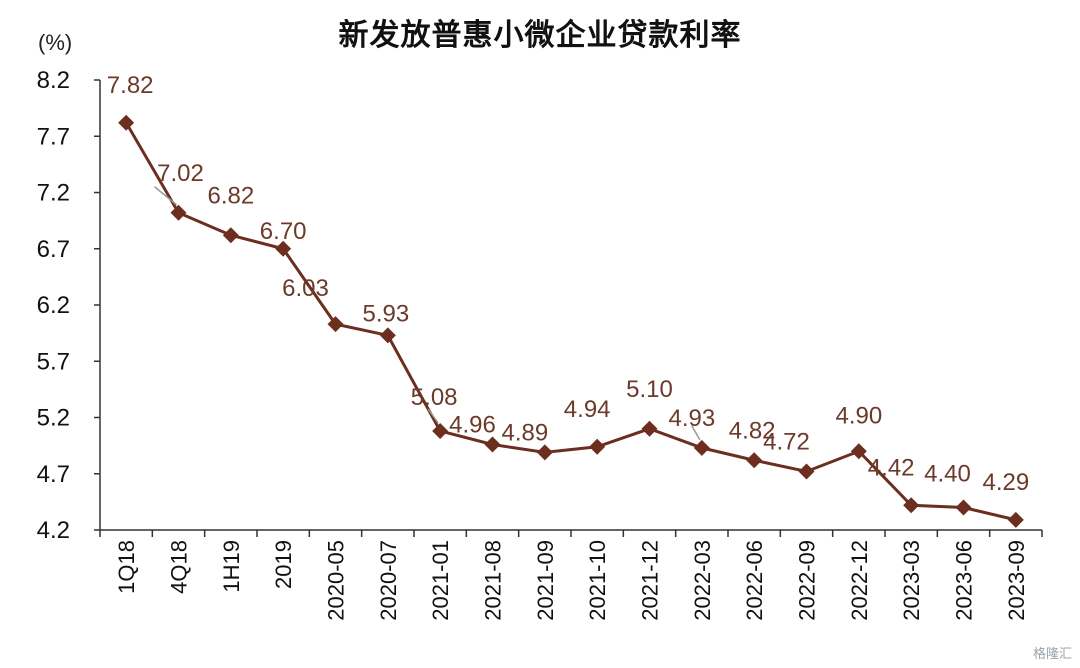  I want to click on x-tick-label: 2022-06, so click(754, 580).